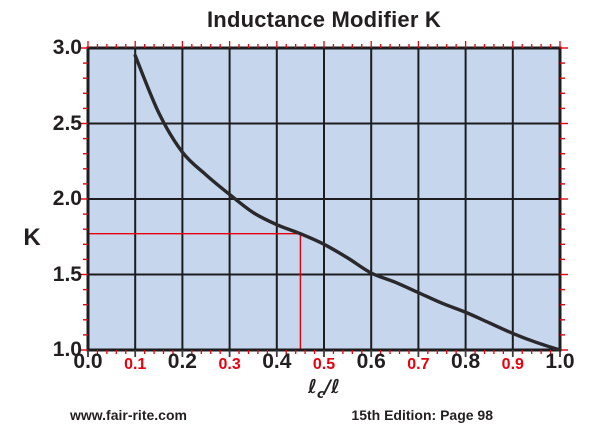  I want to click on x-axis-label: ℓc/ℓ, so click(324, 388).